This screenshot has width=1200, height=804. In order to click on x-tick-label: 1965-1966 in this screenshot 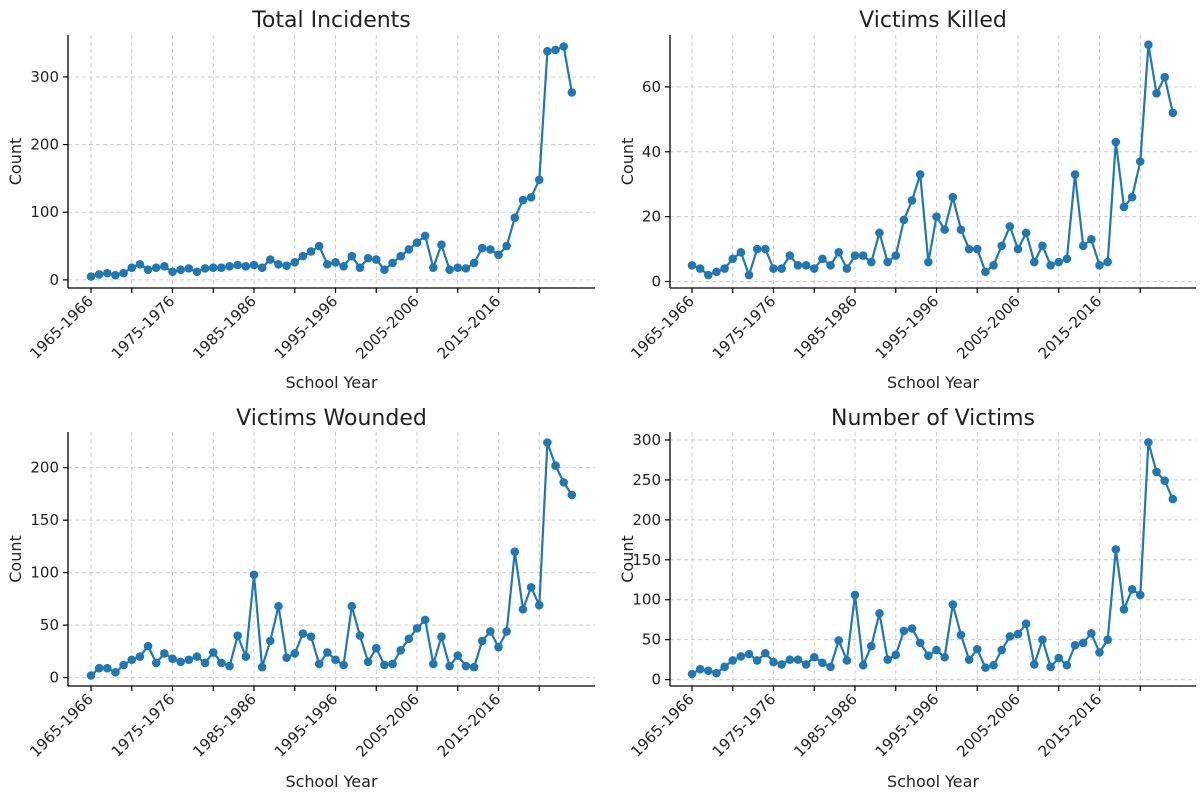, I will do `click(662, 327)`.